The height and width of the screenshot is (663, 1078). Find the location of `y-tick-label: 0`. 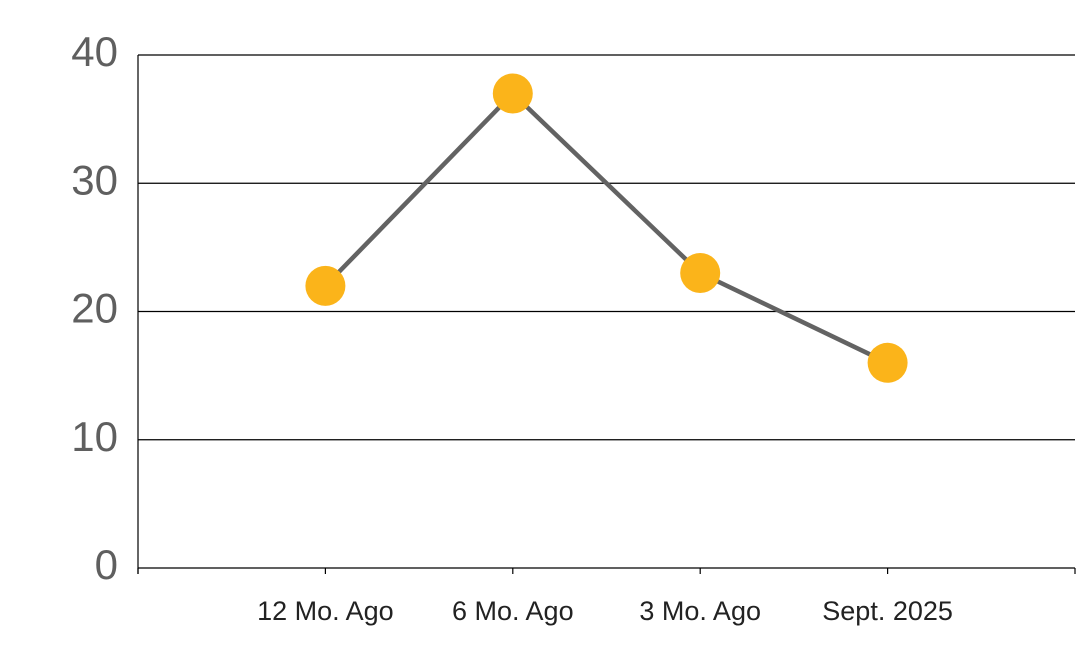

y-tick-label: 0 is located at coordinates (106, 564).